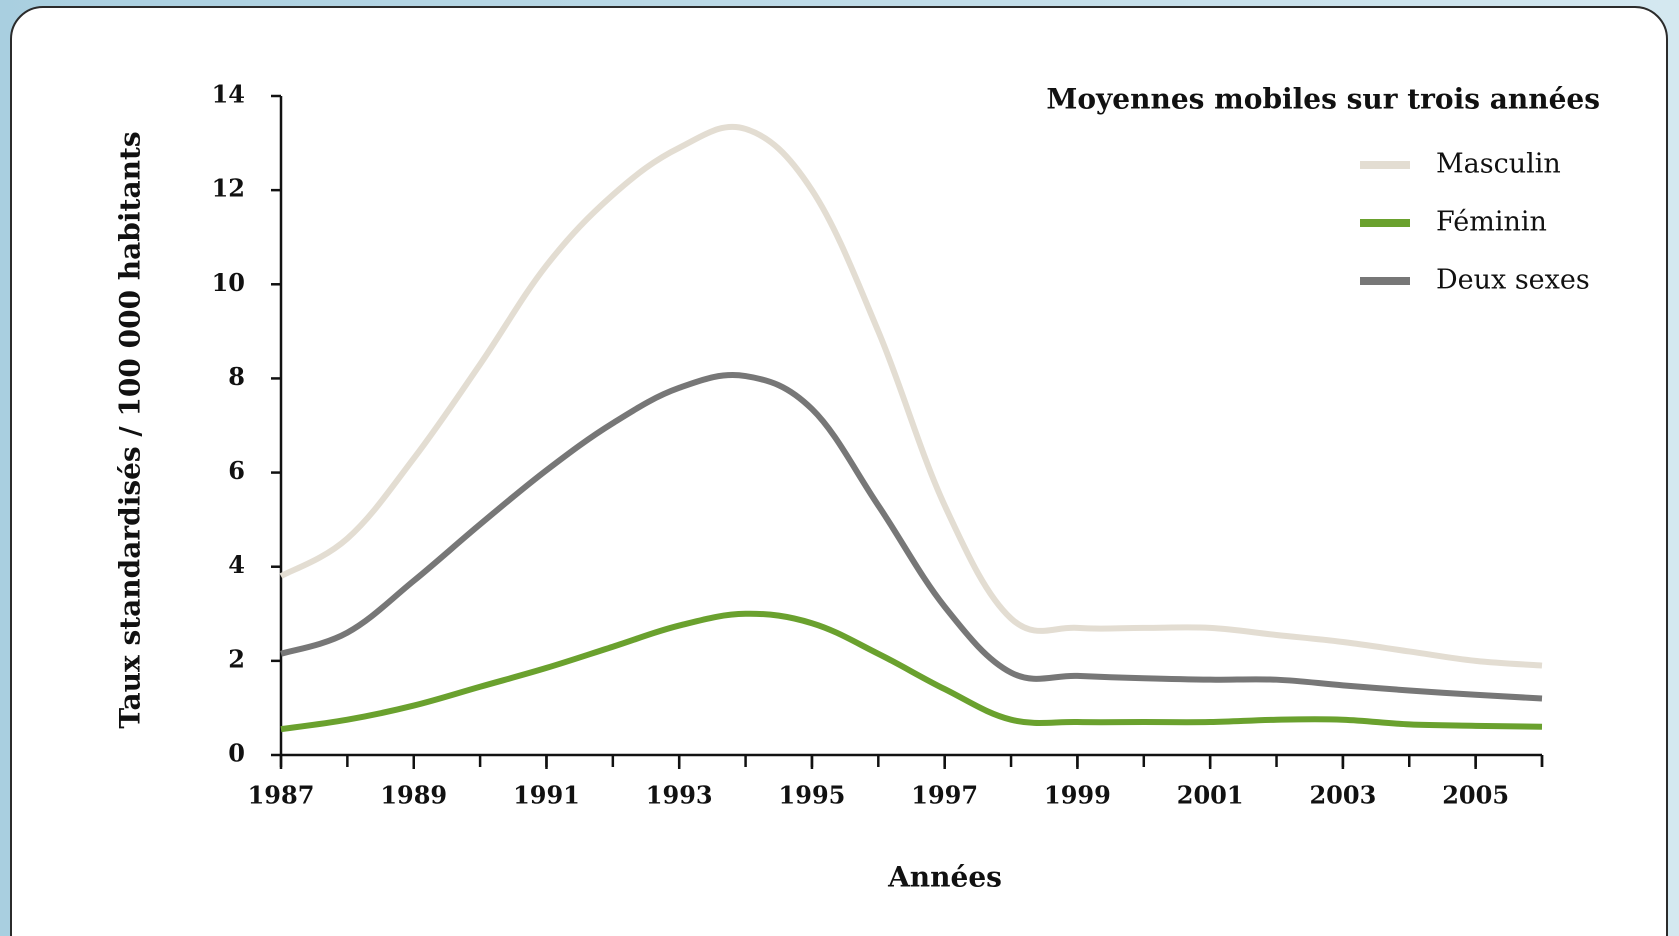  Describe the element at coordinates (944, 795) in the screenshot. I see `x-tick-label: 1997` at that location.